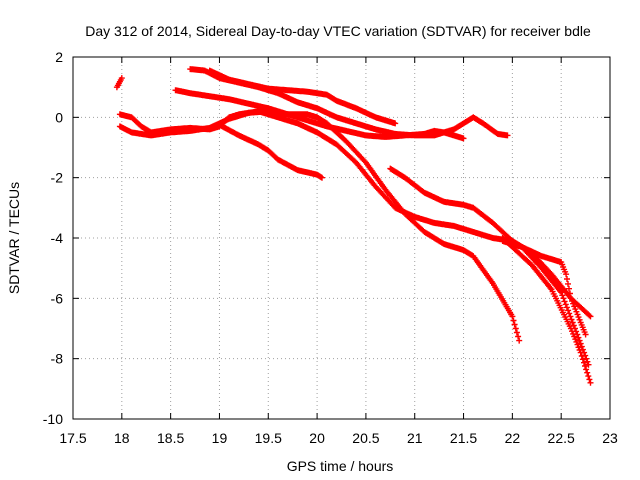 This screenshot has height=480, width=640. What do you see at coordinates (57, 178) in the screenshot?
I see `y-tick-label: -2` at bounding box center [57, 178].